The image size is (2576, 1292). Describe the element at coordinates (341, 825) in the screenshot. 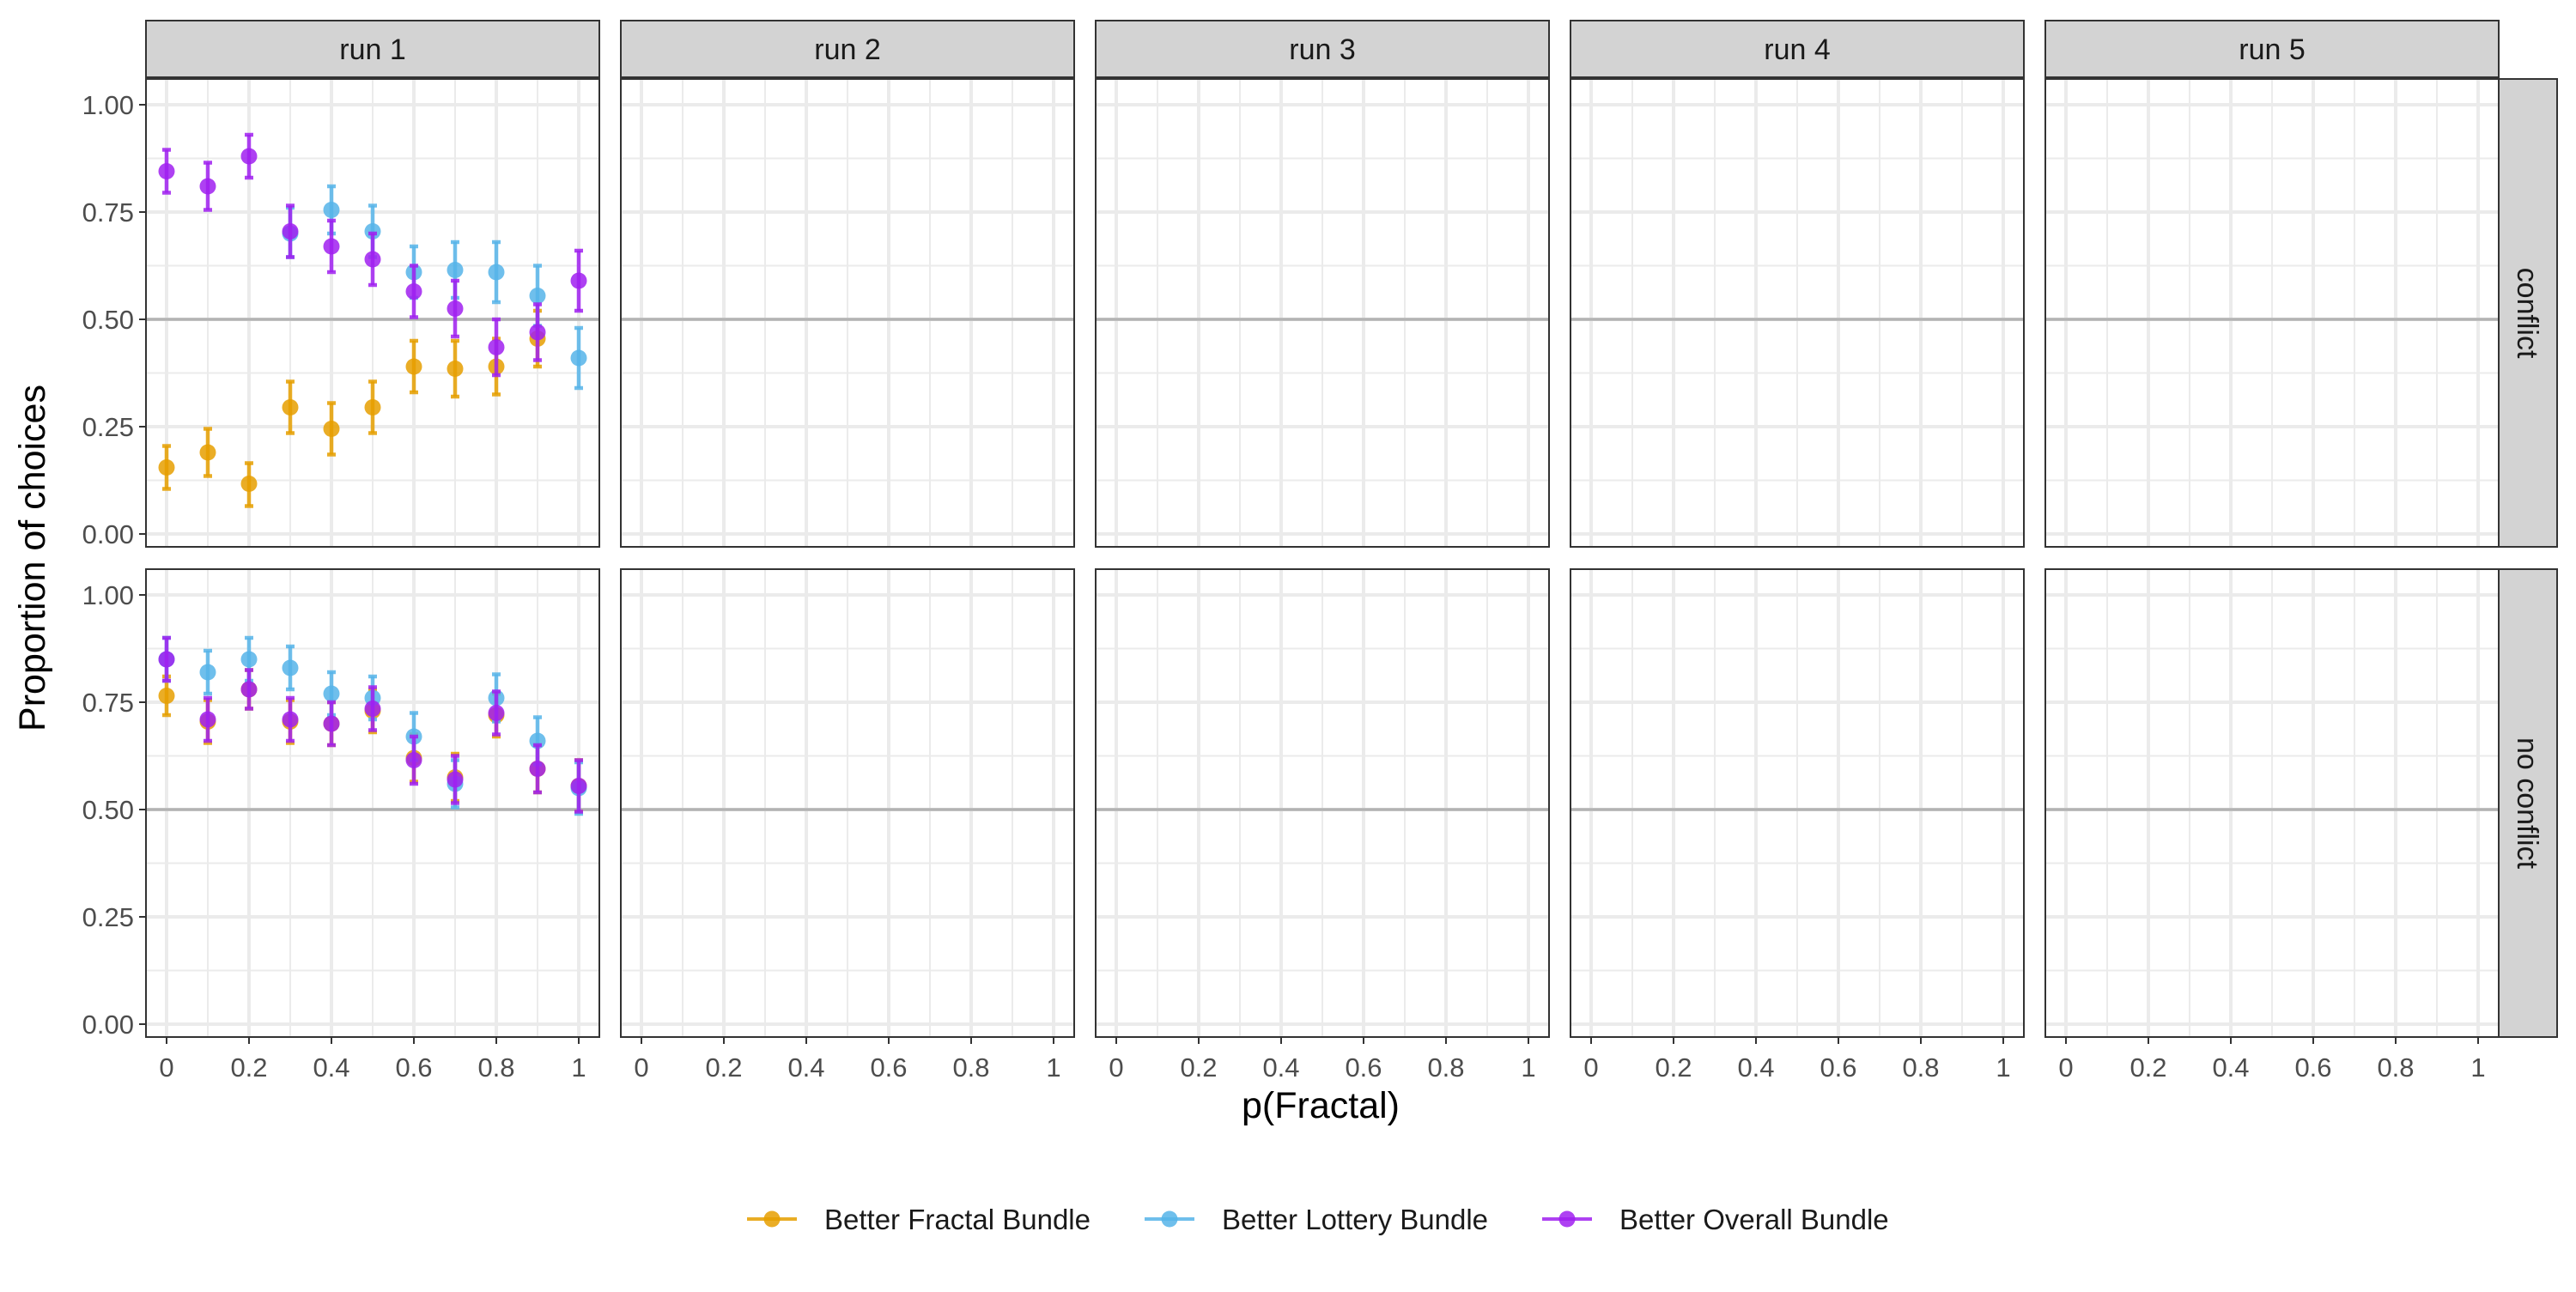

I see `panel: 0.00 0.25 0.50 0.75 1.00 0 0.2 0.4 0.6 0.8 1` at that location.